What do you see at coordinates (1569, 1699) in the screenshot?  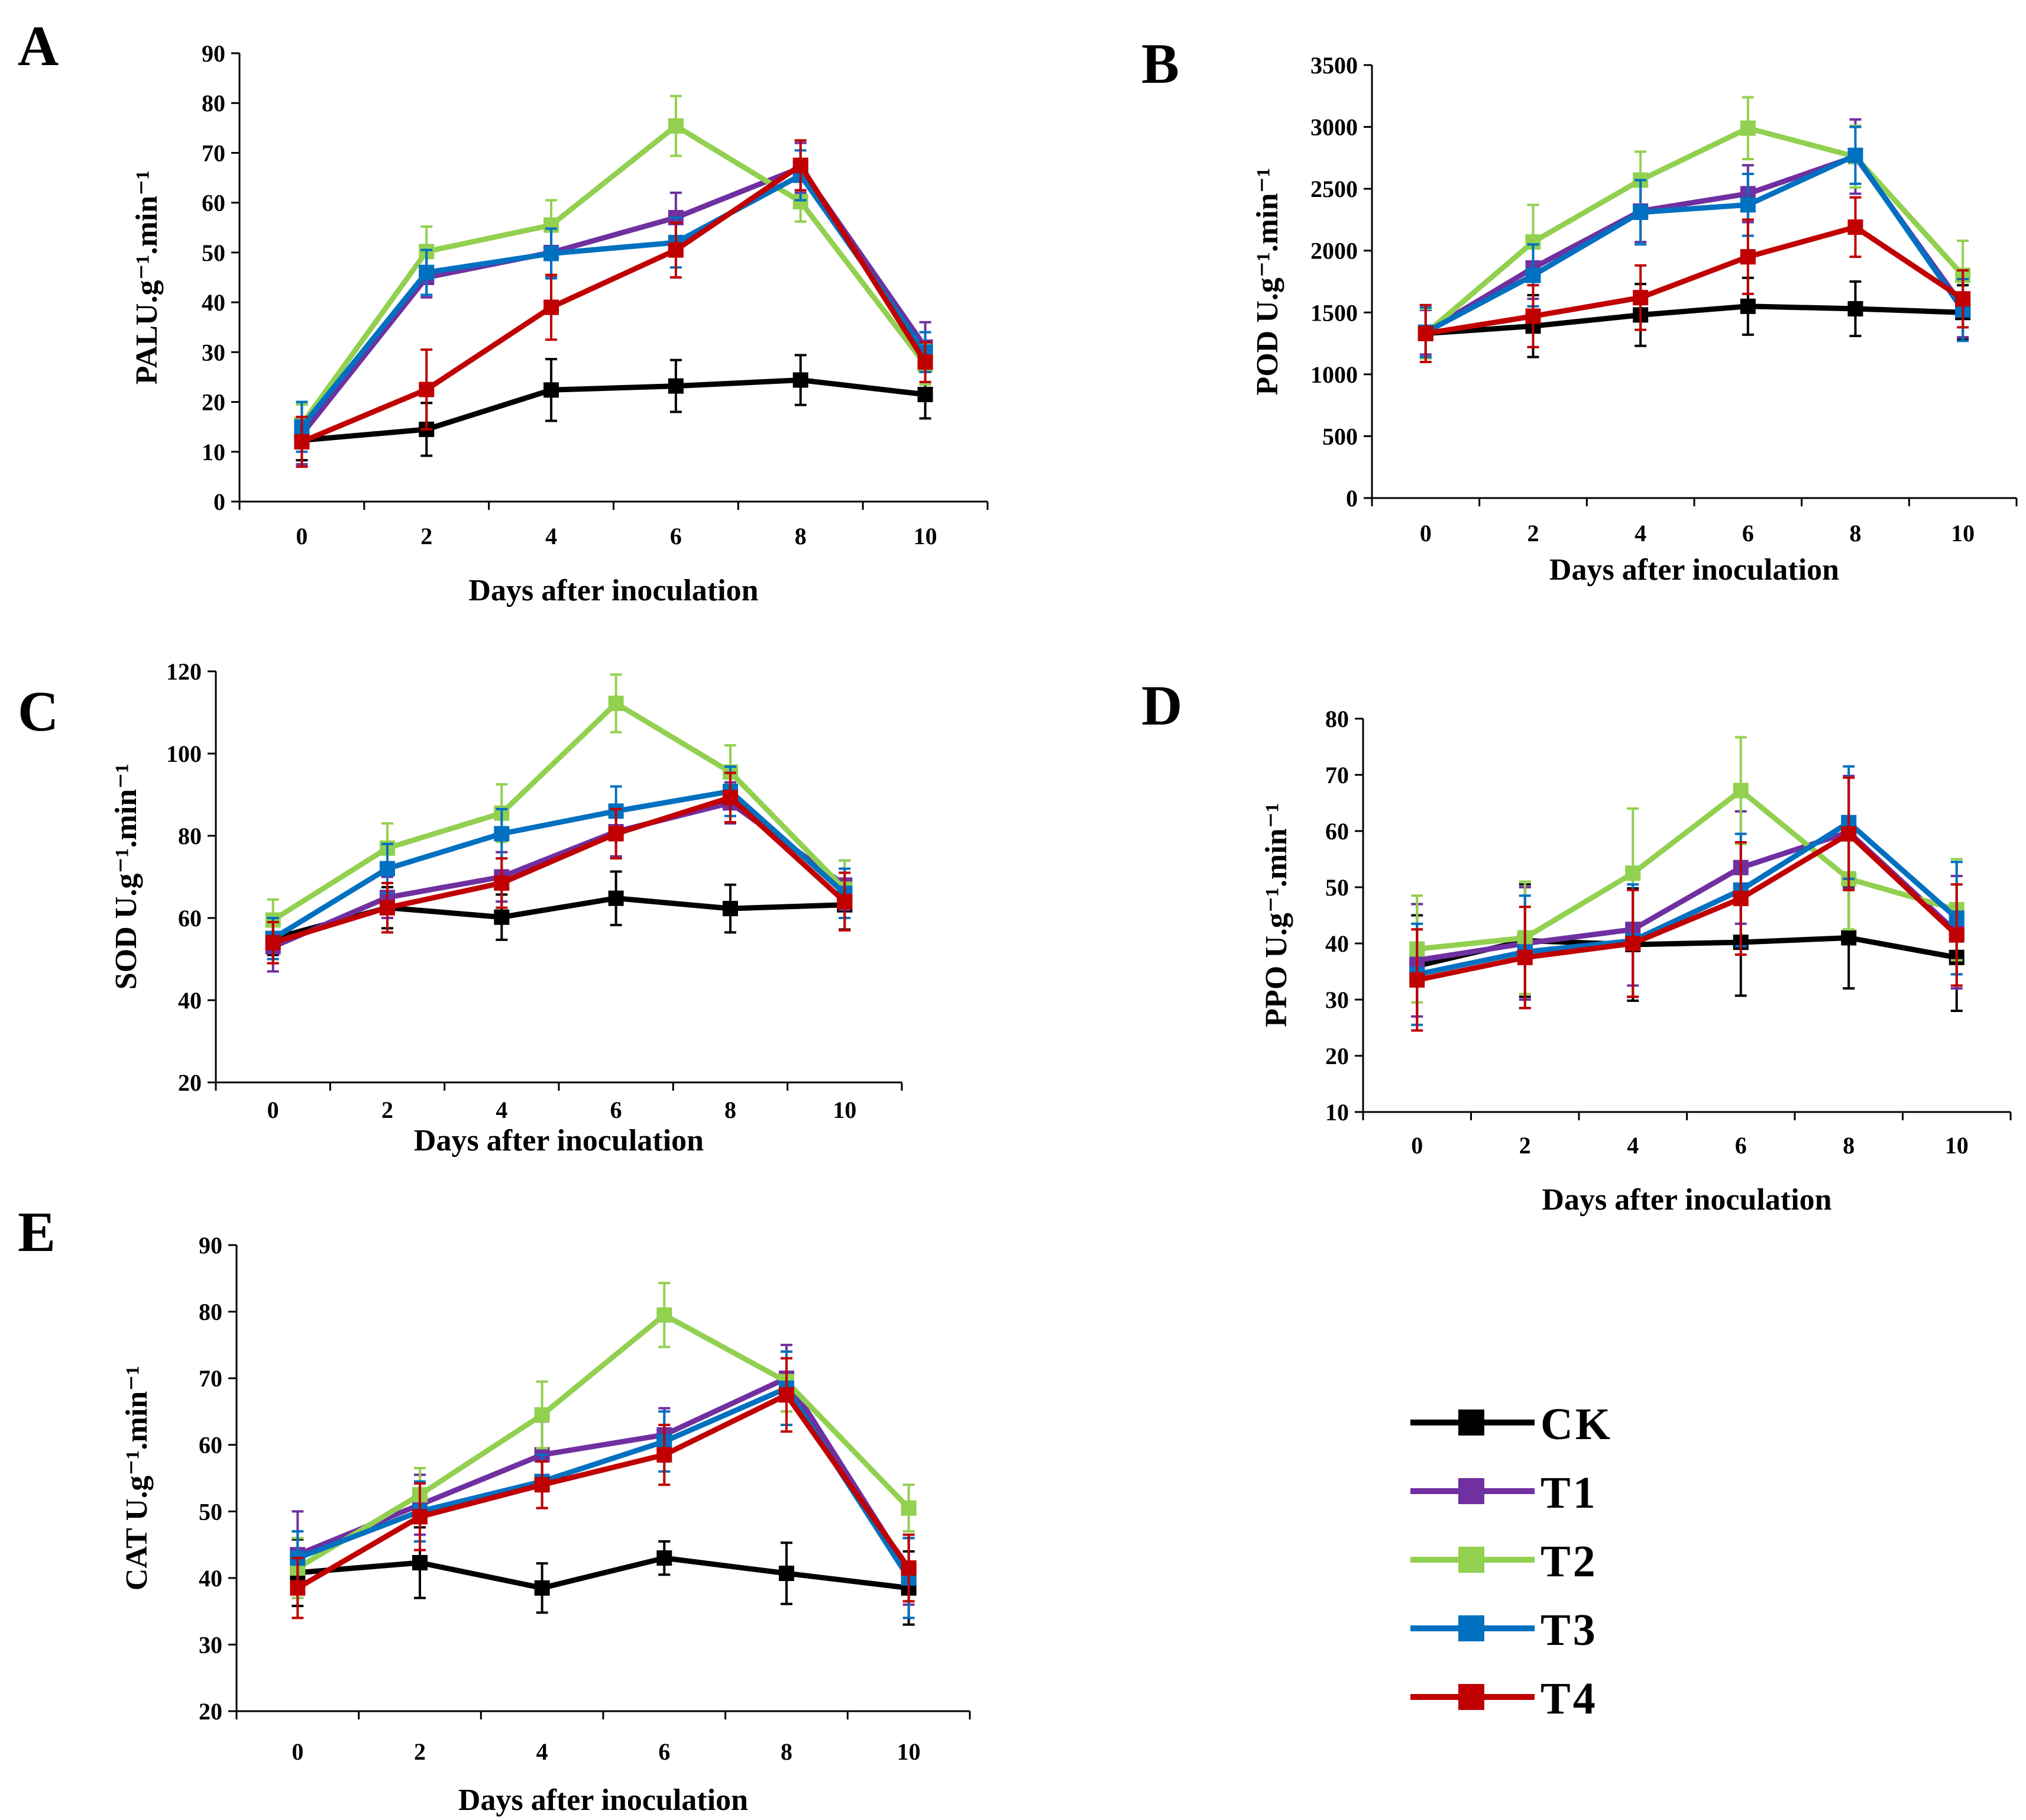 I see `legend-label: T4` at bounding box center [1569, 1699].